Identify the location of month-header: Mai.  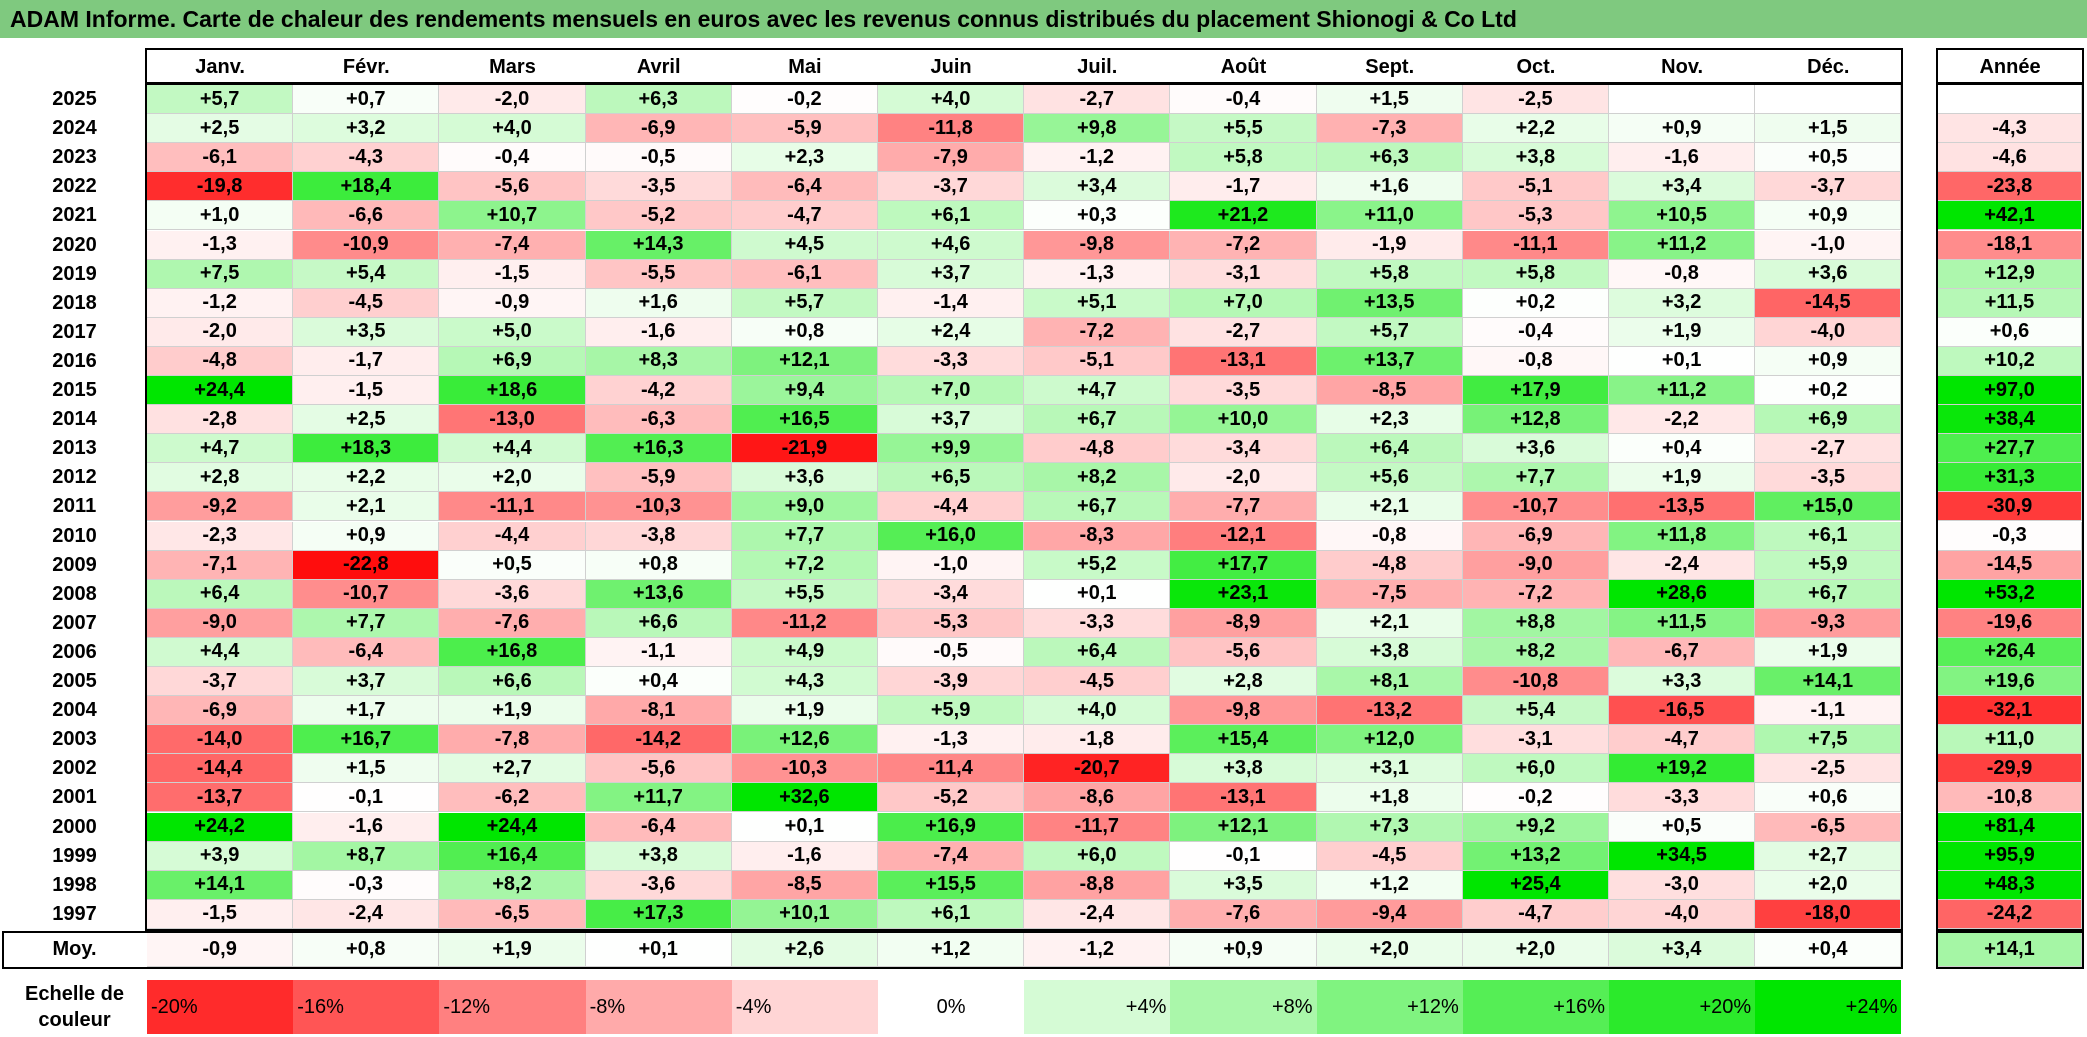
(805, 66).